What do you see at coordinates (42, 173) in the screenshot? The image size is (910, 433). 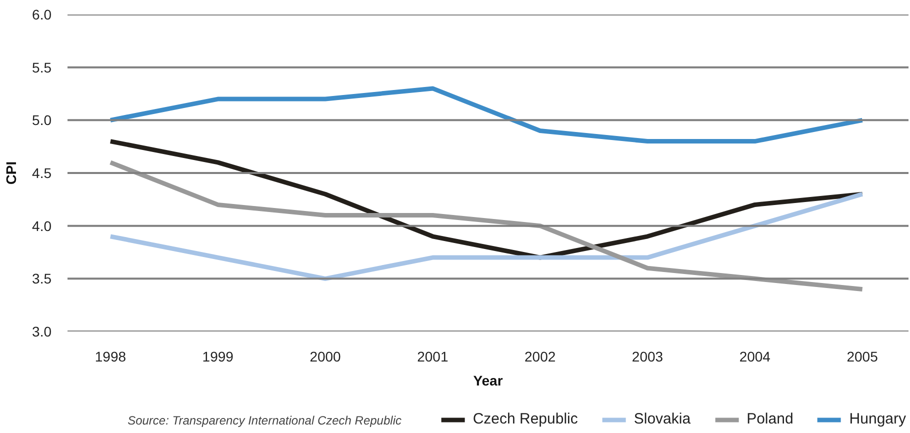 I see `y-tick-label: 4.5` at bounding box center [42, 173].